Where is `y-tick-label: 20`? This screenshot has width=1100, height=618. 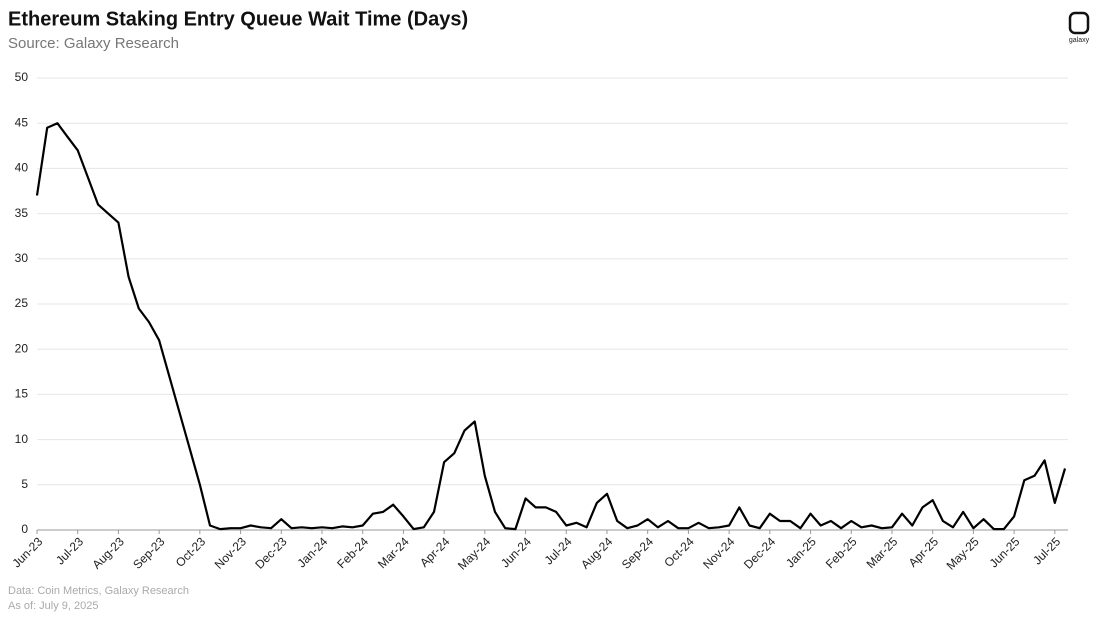
y-tick-label: 20 is located at coordinates (22, 348).